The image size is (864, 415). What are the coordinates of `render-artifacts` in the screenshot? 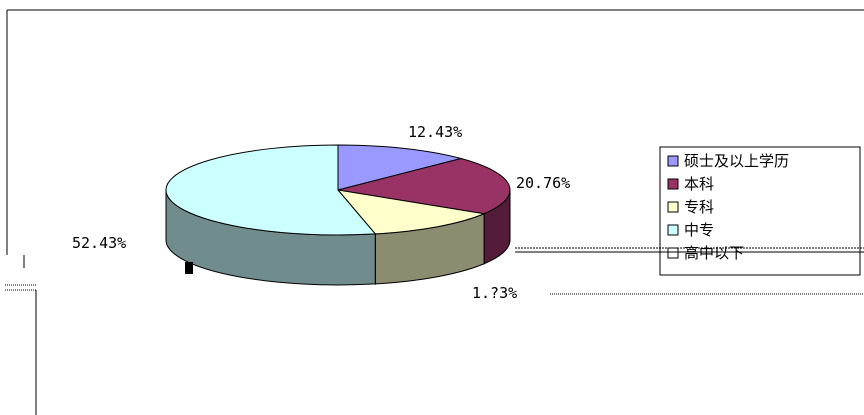 It's located at (434, 271).